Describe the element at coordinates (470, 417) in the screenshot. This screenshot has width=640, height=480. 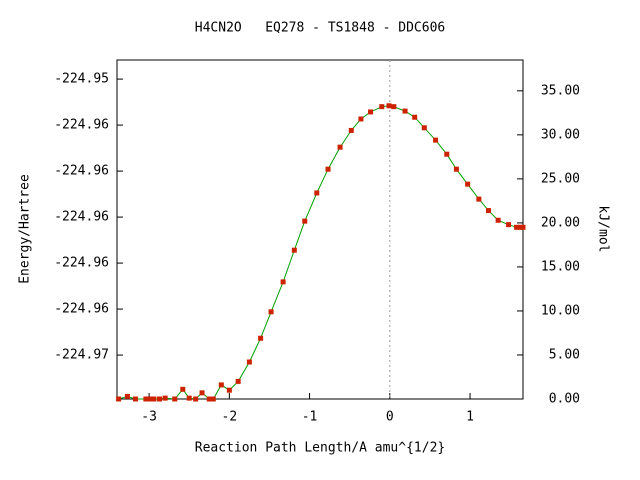
I see `x-tick-label: 1` at that location.